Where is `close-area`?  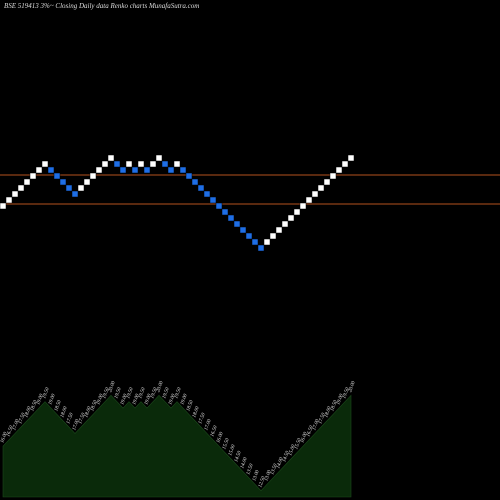
close-area is located at coordinates (177, 446).